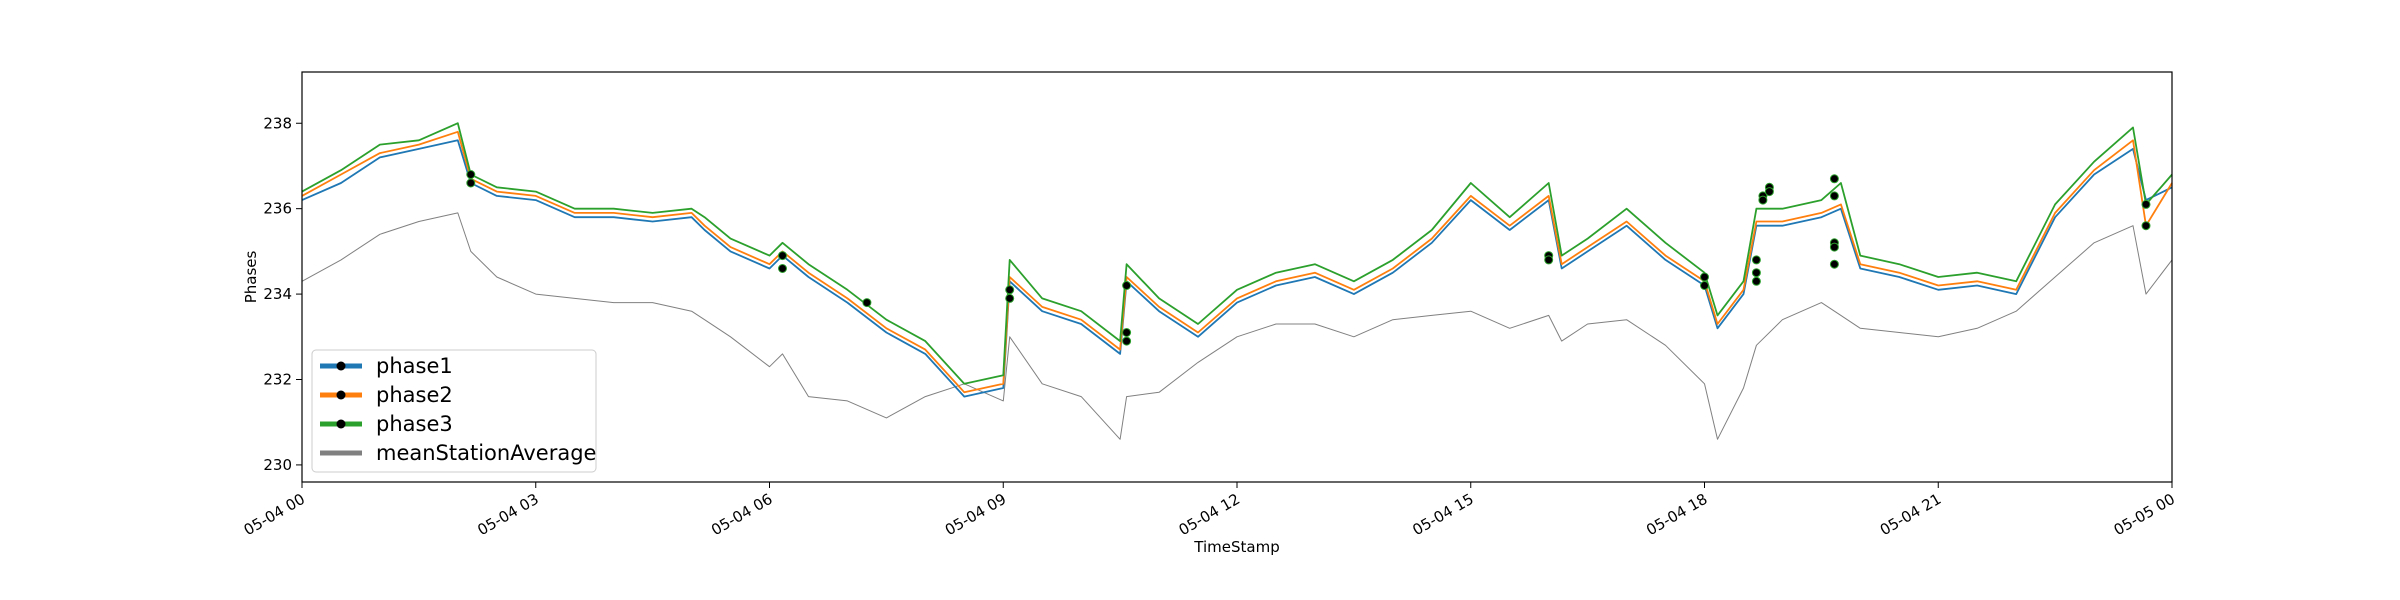 The height and width of the screenshot is (600, 2400). What do you see at coordinates (1442, 514) in the screenshot?
I see `x-tick-label: 05-04 15` at bounding box center [1442, 514].